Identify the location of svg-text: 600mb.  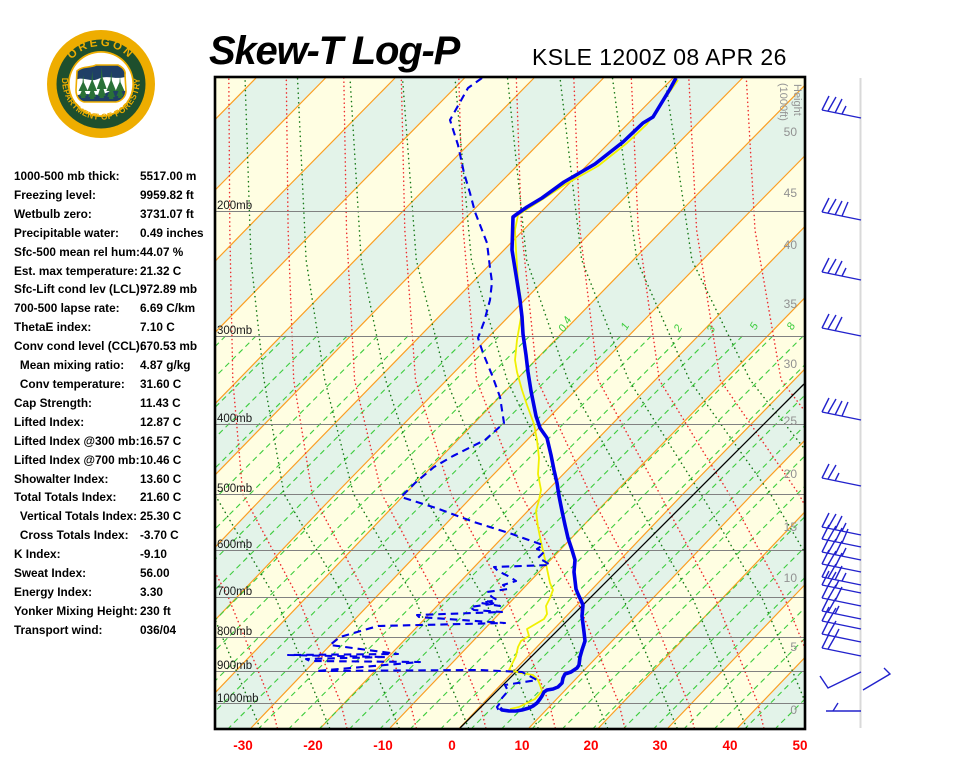
(234, 545).